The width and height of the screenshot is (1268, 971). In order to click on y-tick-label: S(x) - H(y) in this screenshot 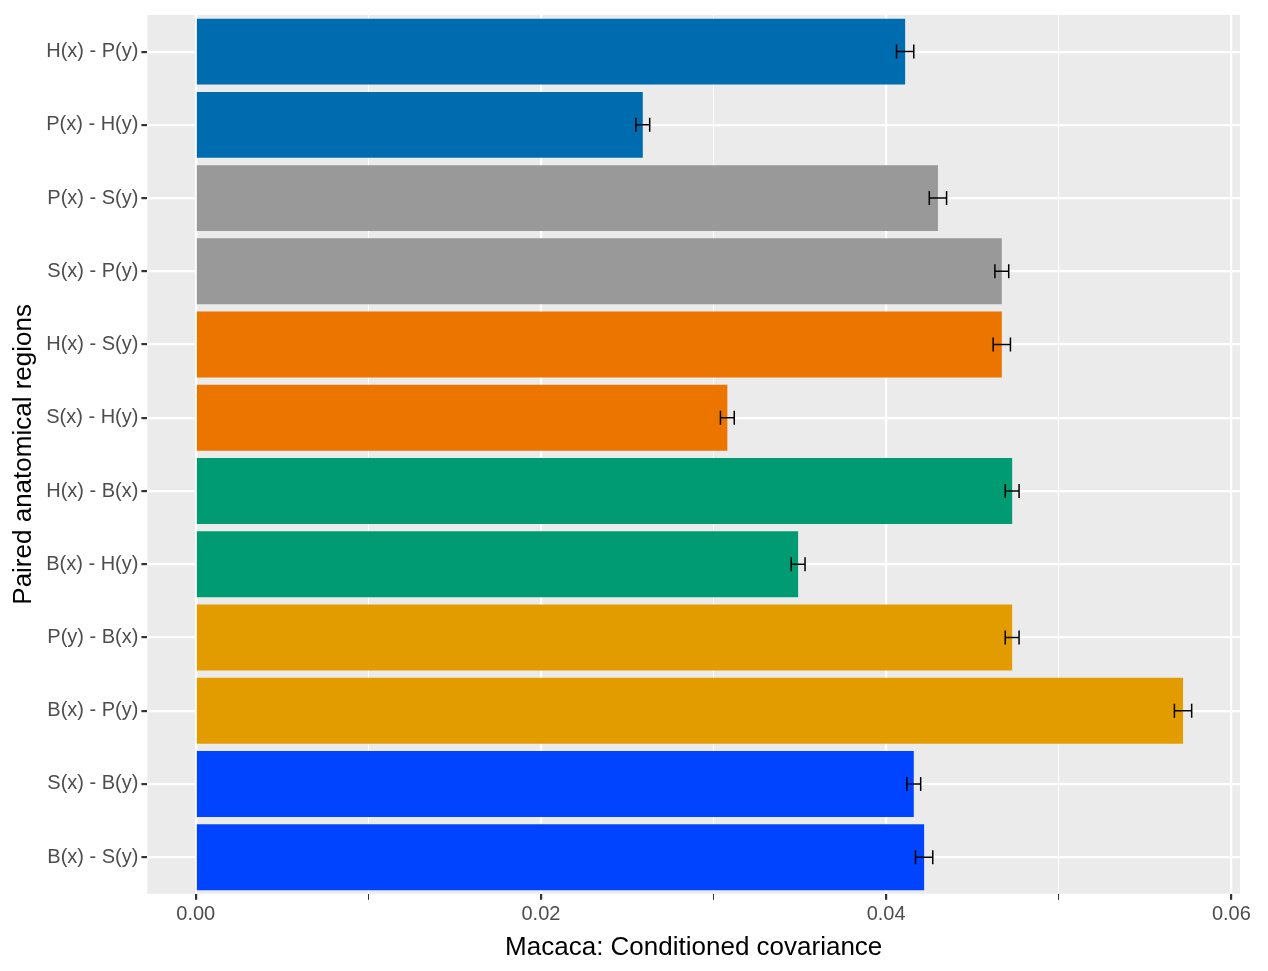, I will do `click(92, 416)`.